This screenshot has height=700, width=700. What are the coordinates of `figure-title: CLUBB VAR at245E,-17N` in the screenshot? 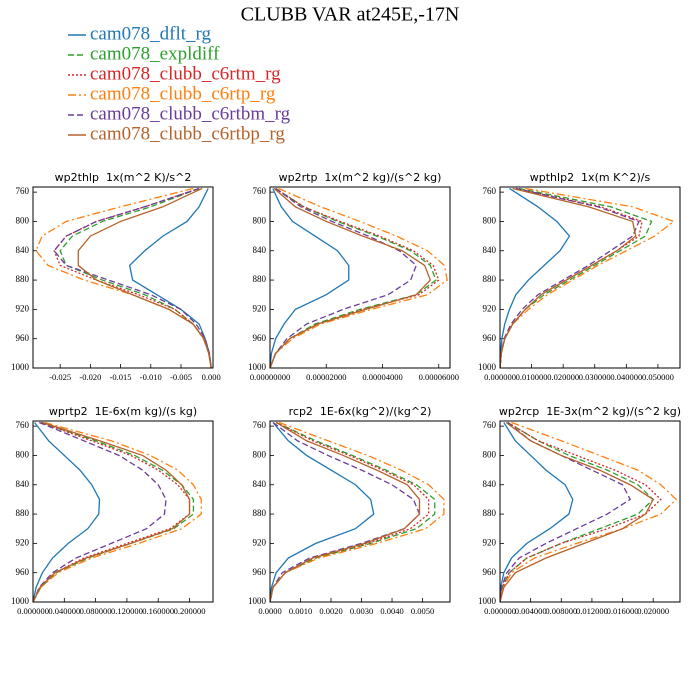 It's located at (350, 15).